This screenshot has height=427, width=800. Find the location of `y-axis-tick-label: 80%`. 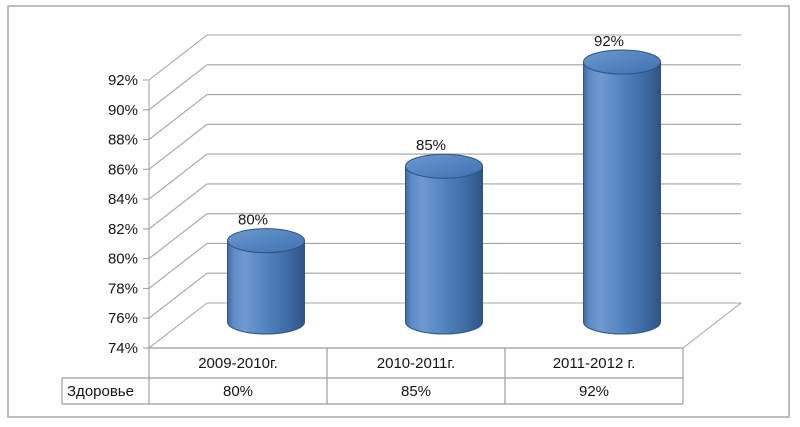

y-axis-tick-label: 80% is located at coordinates (123, 259).